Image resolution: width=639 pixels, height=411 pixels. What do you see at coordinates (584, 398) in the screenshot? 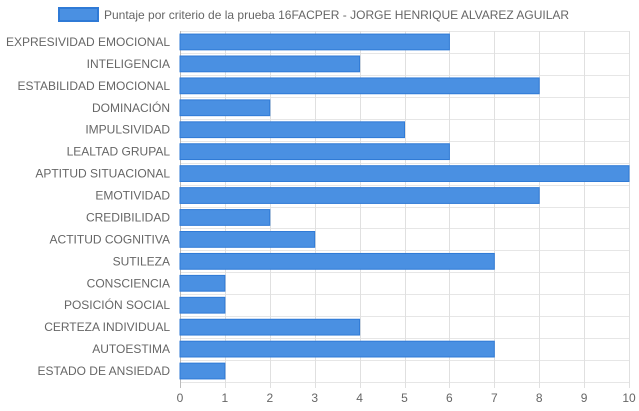
I see `x-tick-label: 9` at bounding box center [584, 398].